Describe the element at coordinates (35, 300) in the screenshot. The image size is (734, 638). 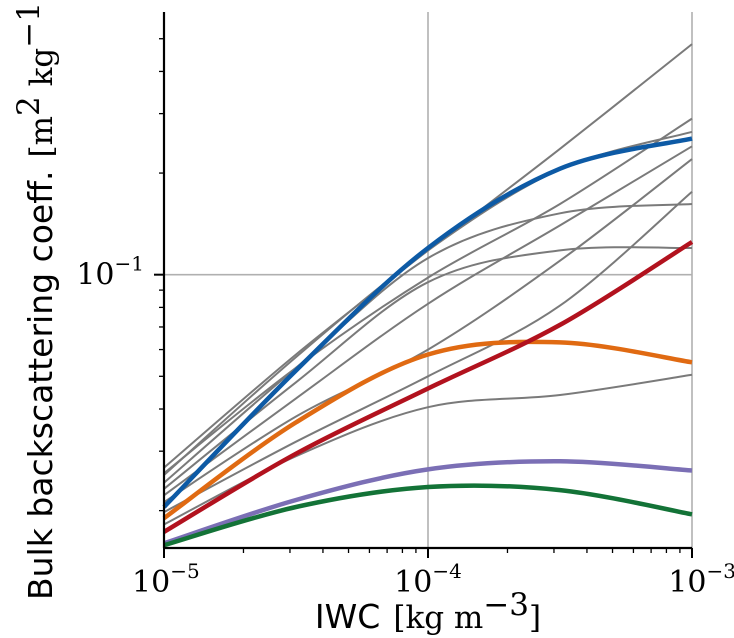
I see `y-axis-label: Bulk backscattering coeff. [m2 kg−1 sr` at that location.